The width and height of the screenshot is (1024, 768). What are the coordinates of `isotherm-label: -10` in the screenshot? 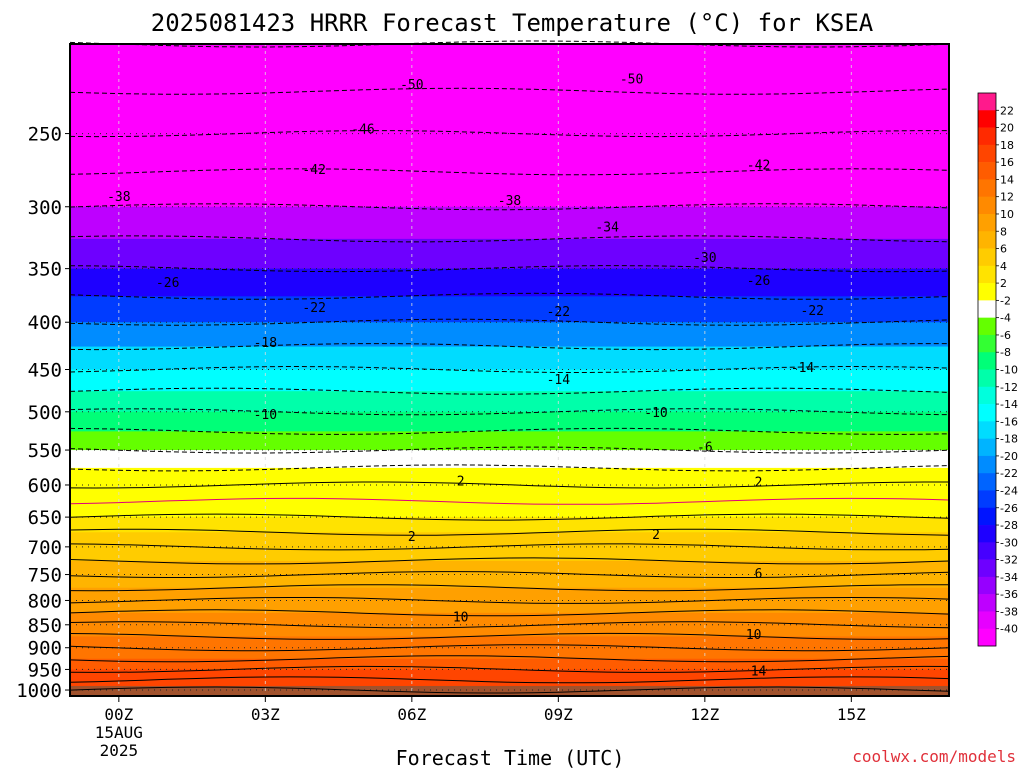 It's located at (265, 415).